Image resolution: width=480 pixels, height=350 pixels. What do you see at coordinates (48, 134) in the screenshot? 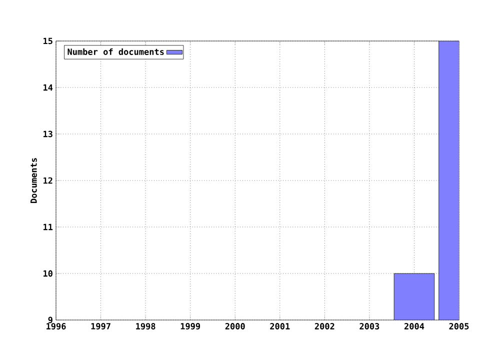
I see `y-tick-label: 13` at bounding box center [48, 134].